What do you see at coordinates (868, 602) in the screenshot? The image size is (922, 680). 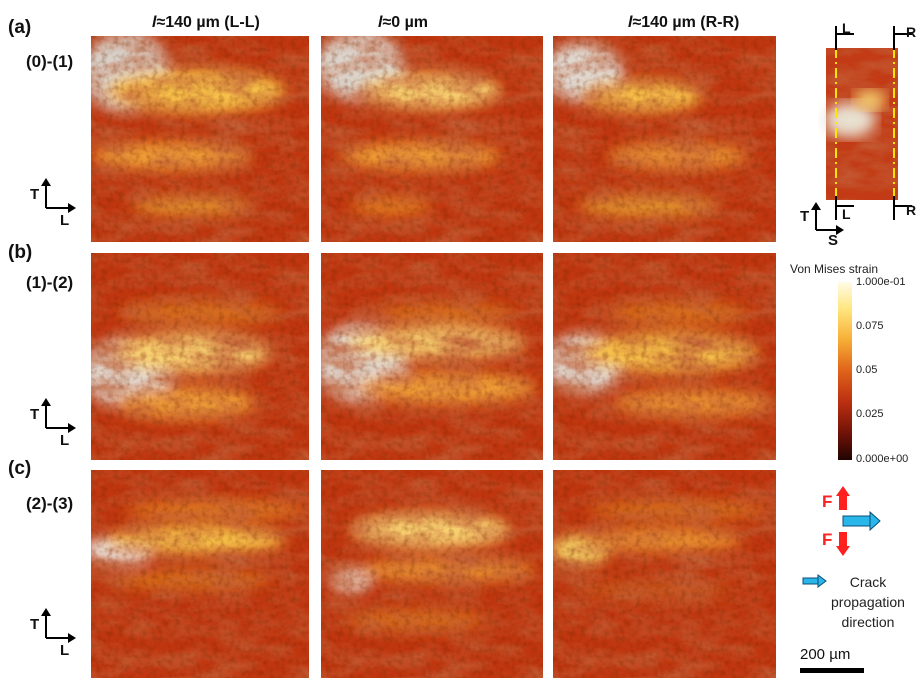 I see `crack-legend-text: Crack propagation direction` at bounding box center [868, 602].